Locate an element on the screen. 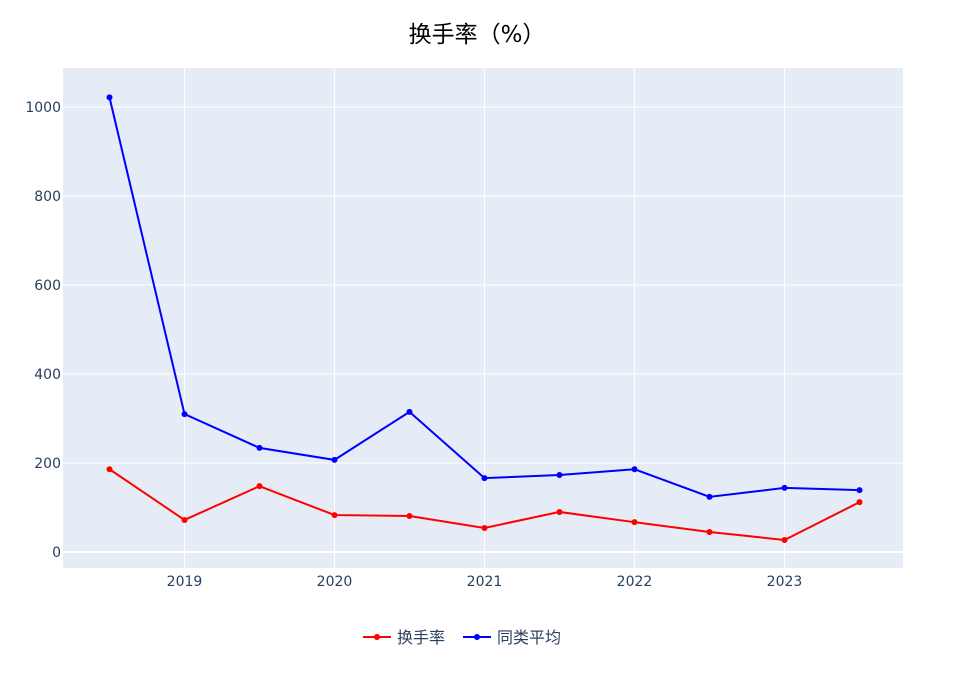  chart-title: 换手率（%） is located at coordinates (477, 35).